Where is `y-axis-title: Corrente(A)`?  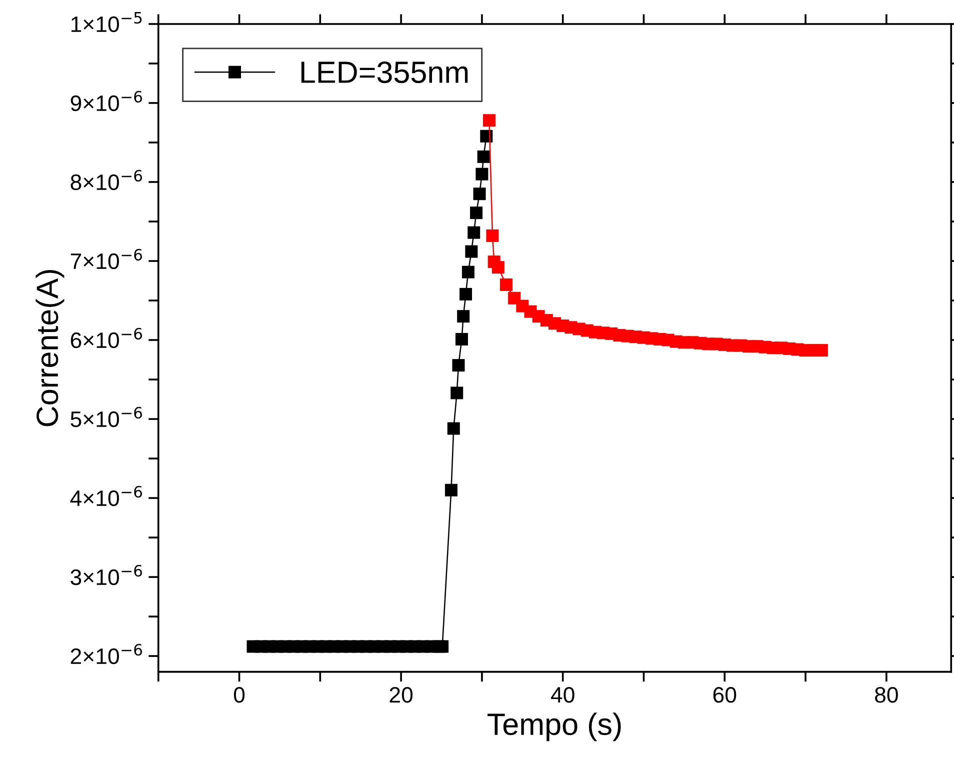
y-axis-title: Corrente(A) is located at coordinates (50, 348).